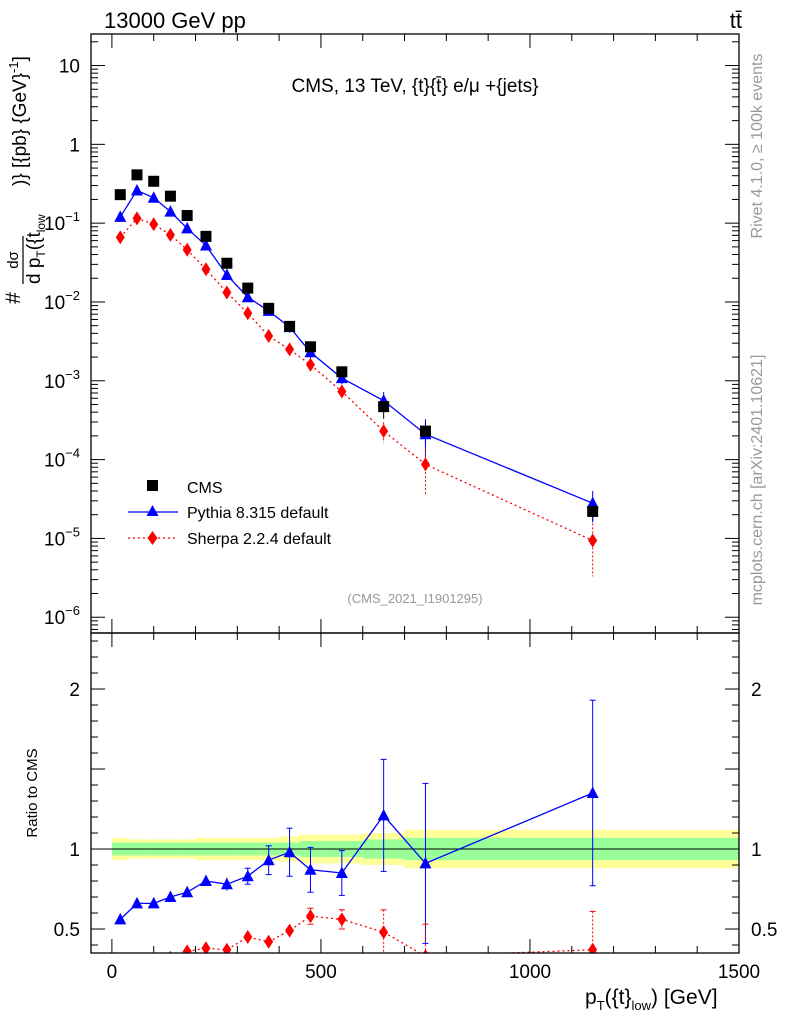  What do you see at coordinates (736, 20) in the screenshot?
I see `header-process: tt̄` at bounding box center [736, 20].